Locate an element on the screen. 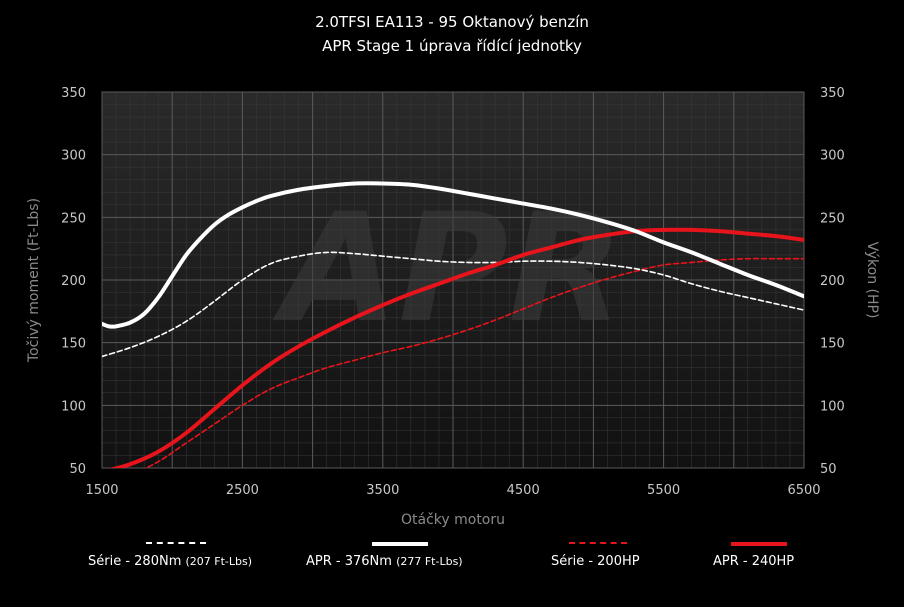 The width and height of the screenshot is (904, 607). x-tick-label: 6500 is located at coordinates (803, 490).